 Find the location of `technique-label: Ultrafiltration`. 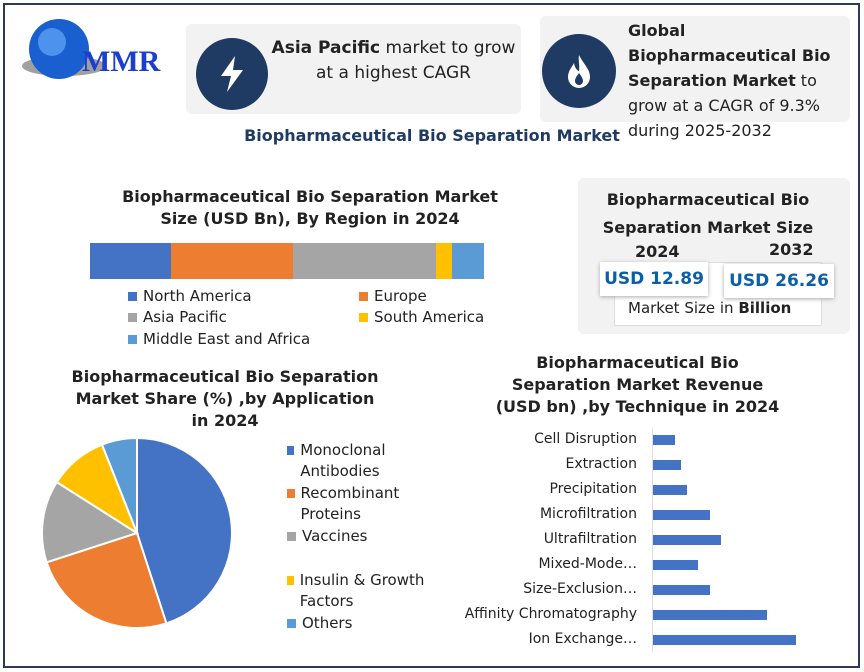

technique-label: Ultrafiltration is located at coordinates (590, 539).